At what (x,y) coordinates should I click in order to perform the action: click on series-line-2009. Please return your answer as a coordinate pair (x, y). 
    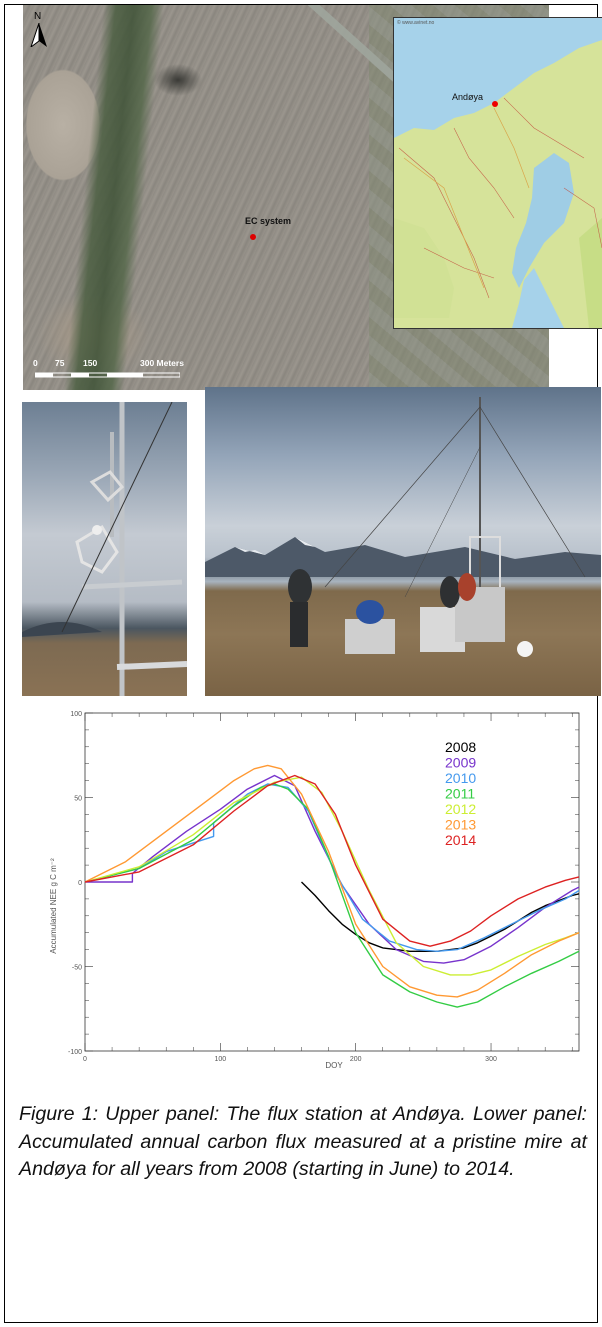
    Looking at the image, I should click on (332, 869).